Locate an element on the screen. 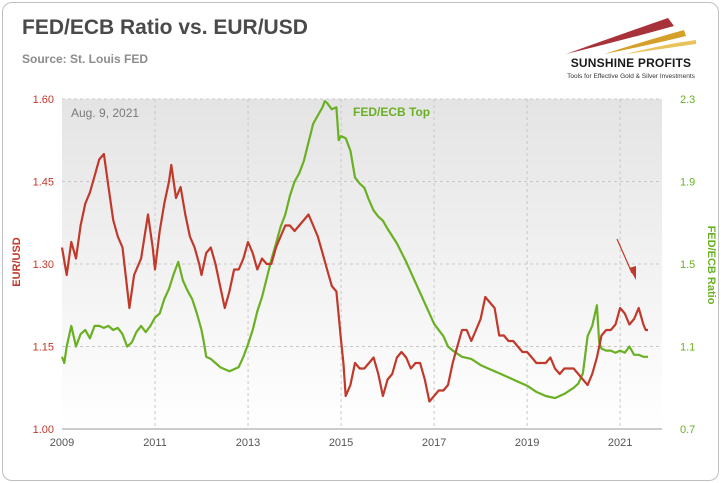 The width and height of the screenshot is (721, 483). right-tick-label: 2.3 is located at coordinates (687, 100).